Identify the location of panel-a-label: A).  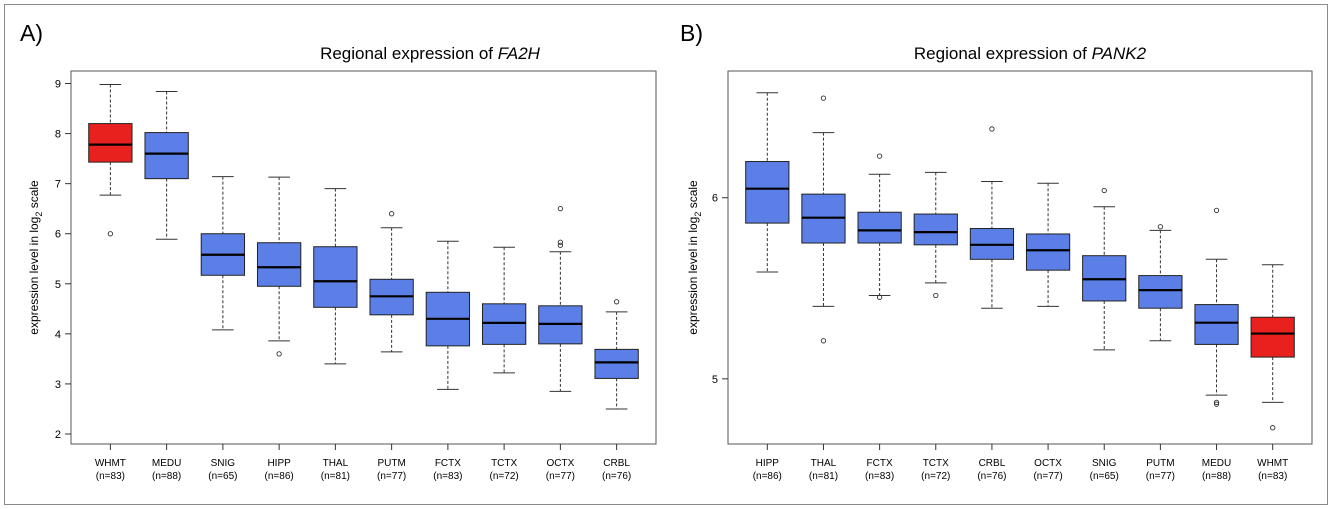
(31, 33).